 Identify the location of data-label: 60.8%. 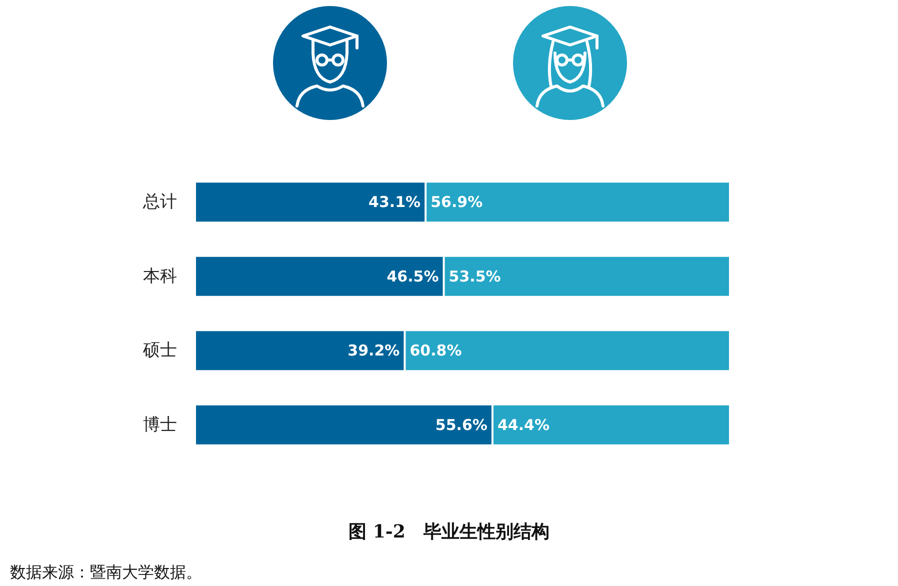
(436, 351).